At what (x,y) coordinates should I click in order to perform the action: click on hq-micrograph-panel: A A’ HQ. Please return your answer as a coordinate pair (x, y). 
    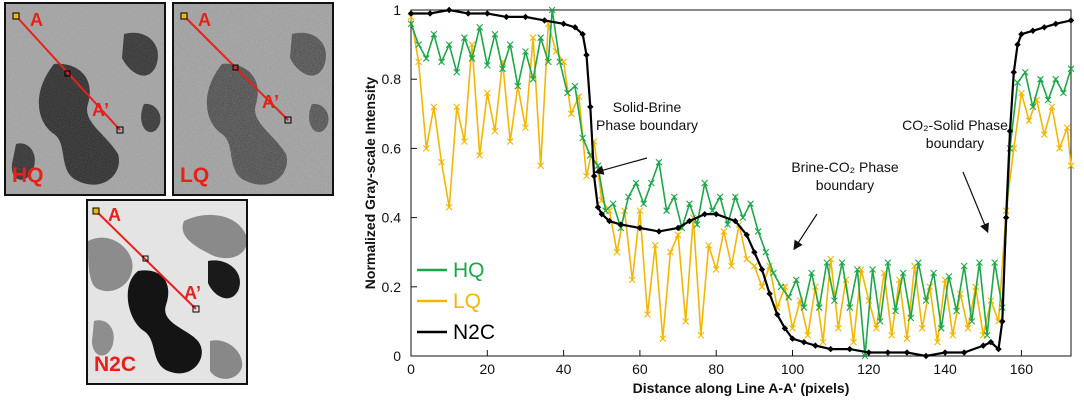
    Looking at the image, I should click on (85, 99).